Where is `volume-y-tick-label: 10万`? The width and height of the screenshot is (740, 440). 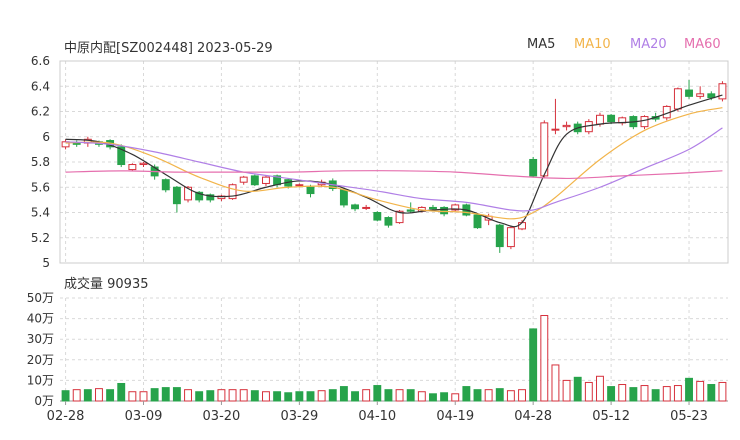
volume-y-tick-label: 10万 is located at coordinates (40, 380).